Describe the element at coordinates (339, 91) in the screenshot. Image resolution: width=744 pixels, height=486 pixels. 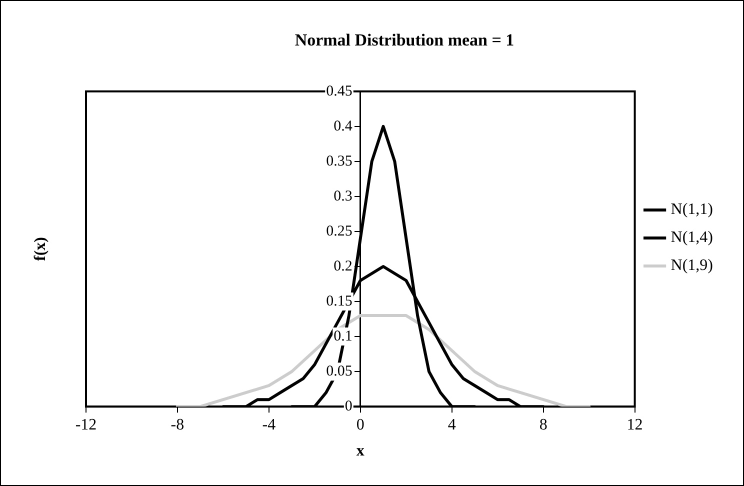
I see `y-tick-label: 0.45` at that location.